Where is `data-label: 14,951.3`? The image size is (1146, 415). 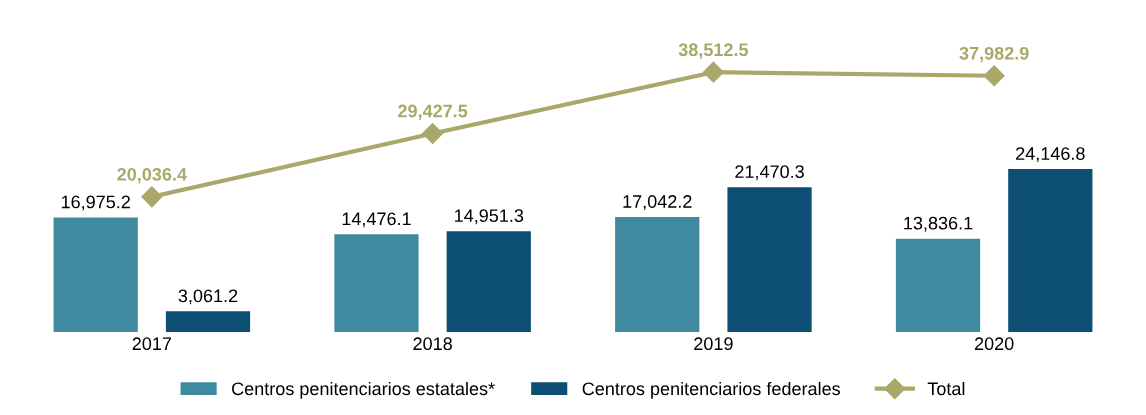
data-label: 14,951.3 is located at coordinates (489, 217).